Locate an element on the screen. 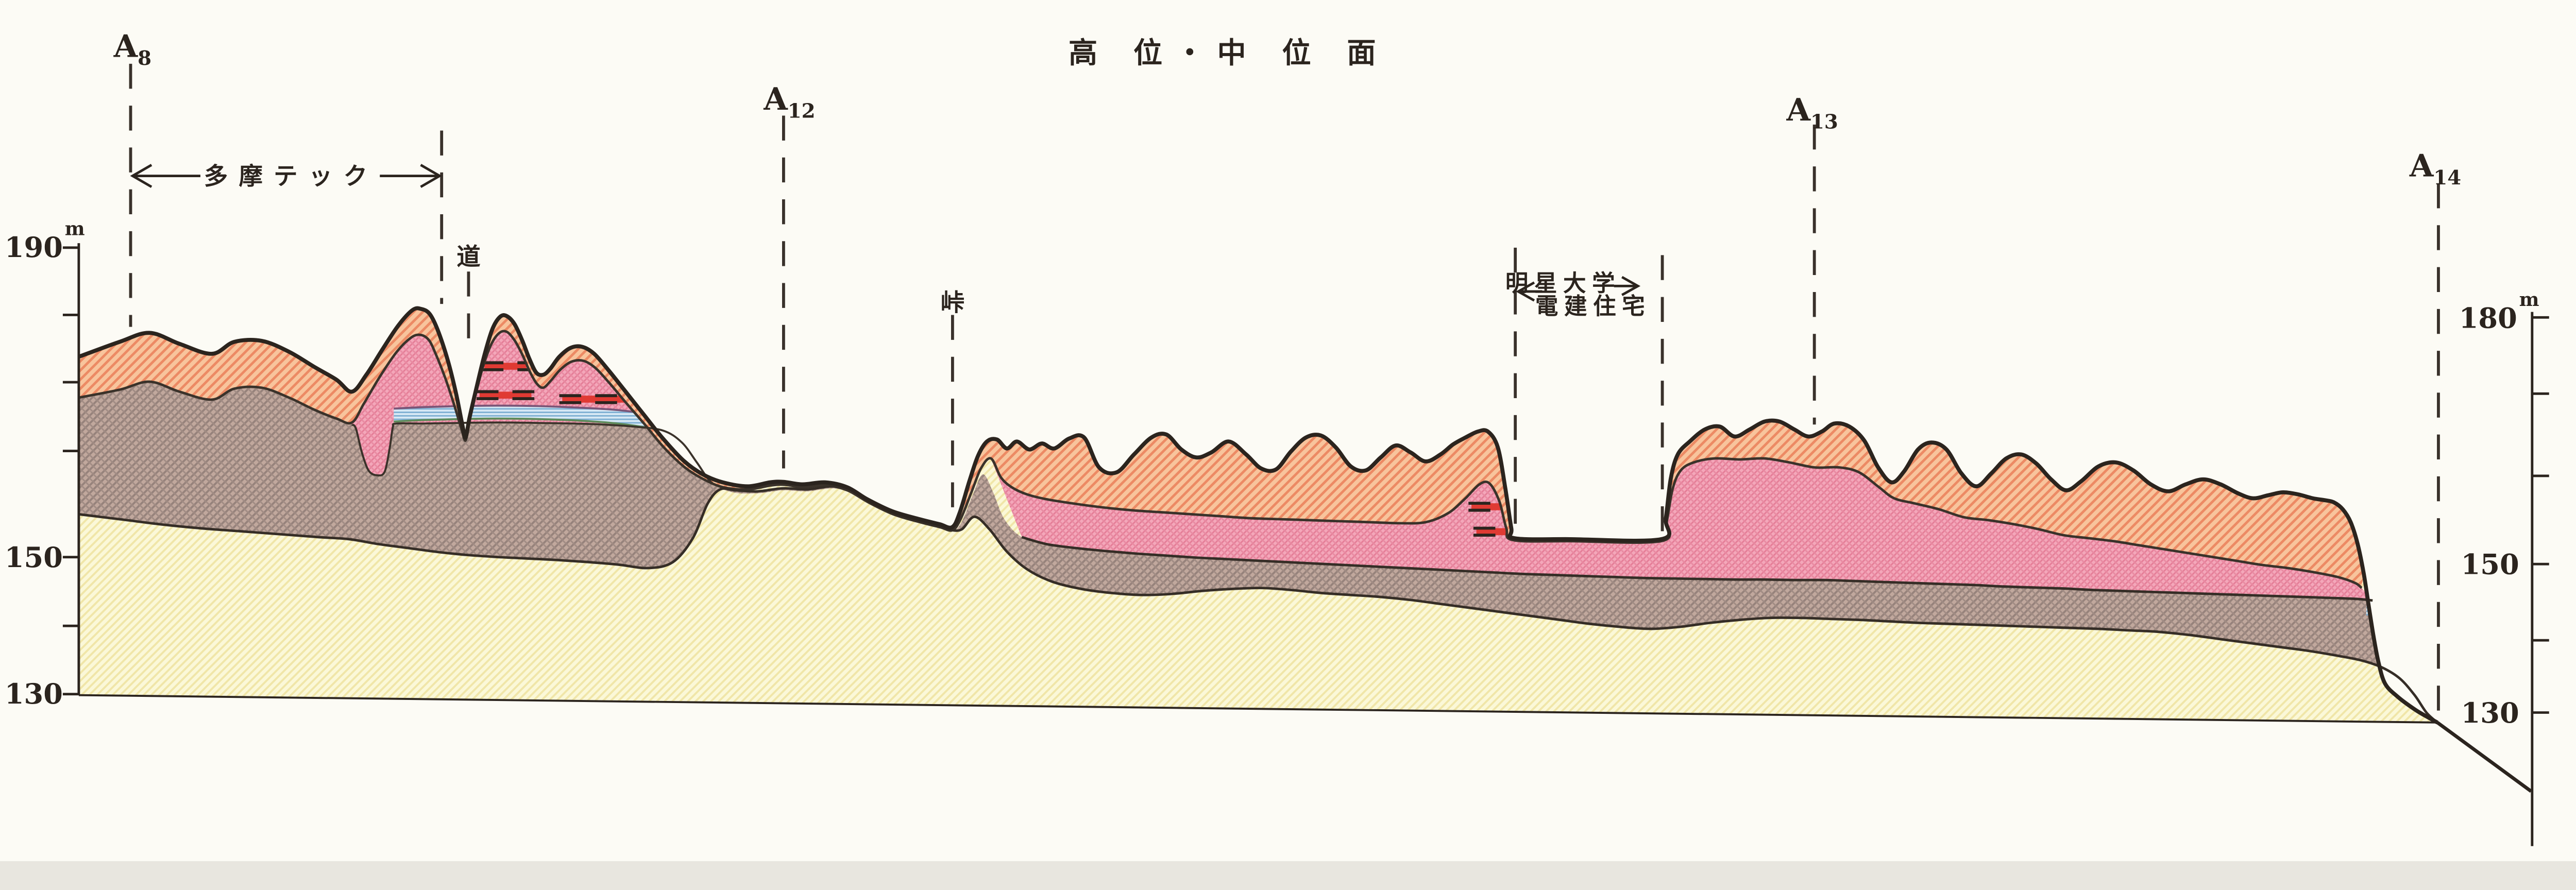  tamatech-span-arrow is located at coordinates (286, 176).